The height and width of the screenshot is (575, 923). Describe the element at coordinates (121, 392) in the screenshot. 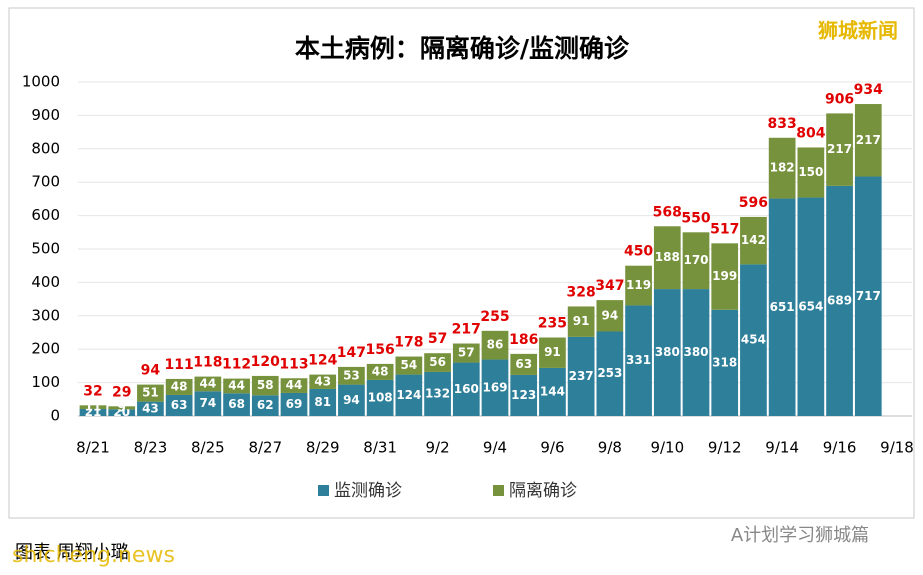

I see `total-label: 29` at that location.